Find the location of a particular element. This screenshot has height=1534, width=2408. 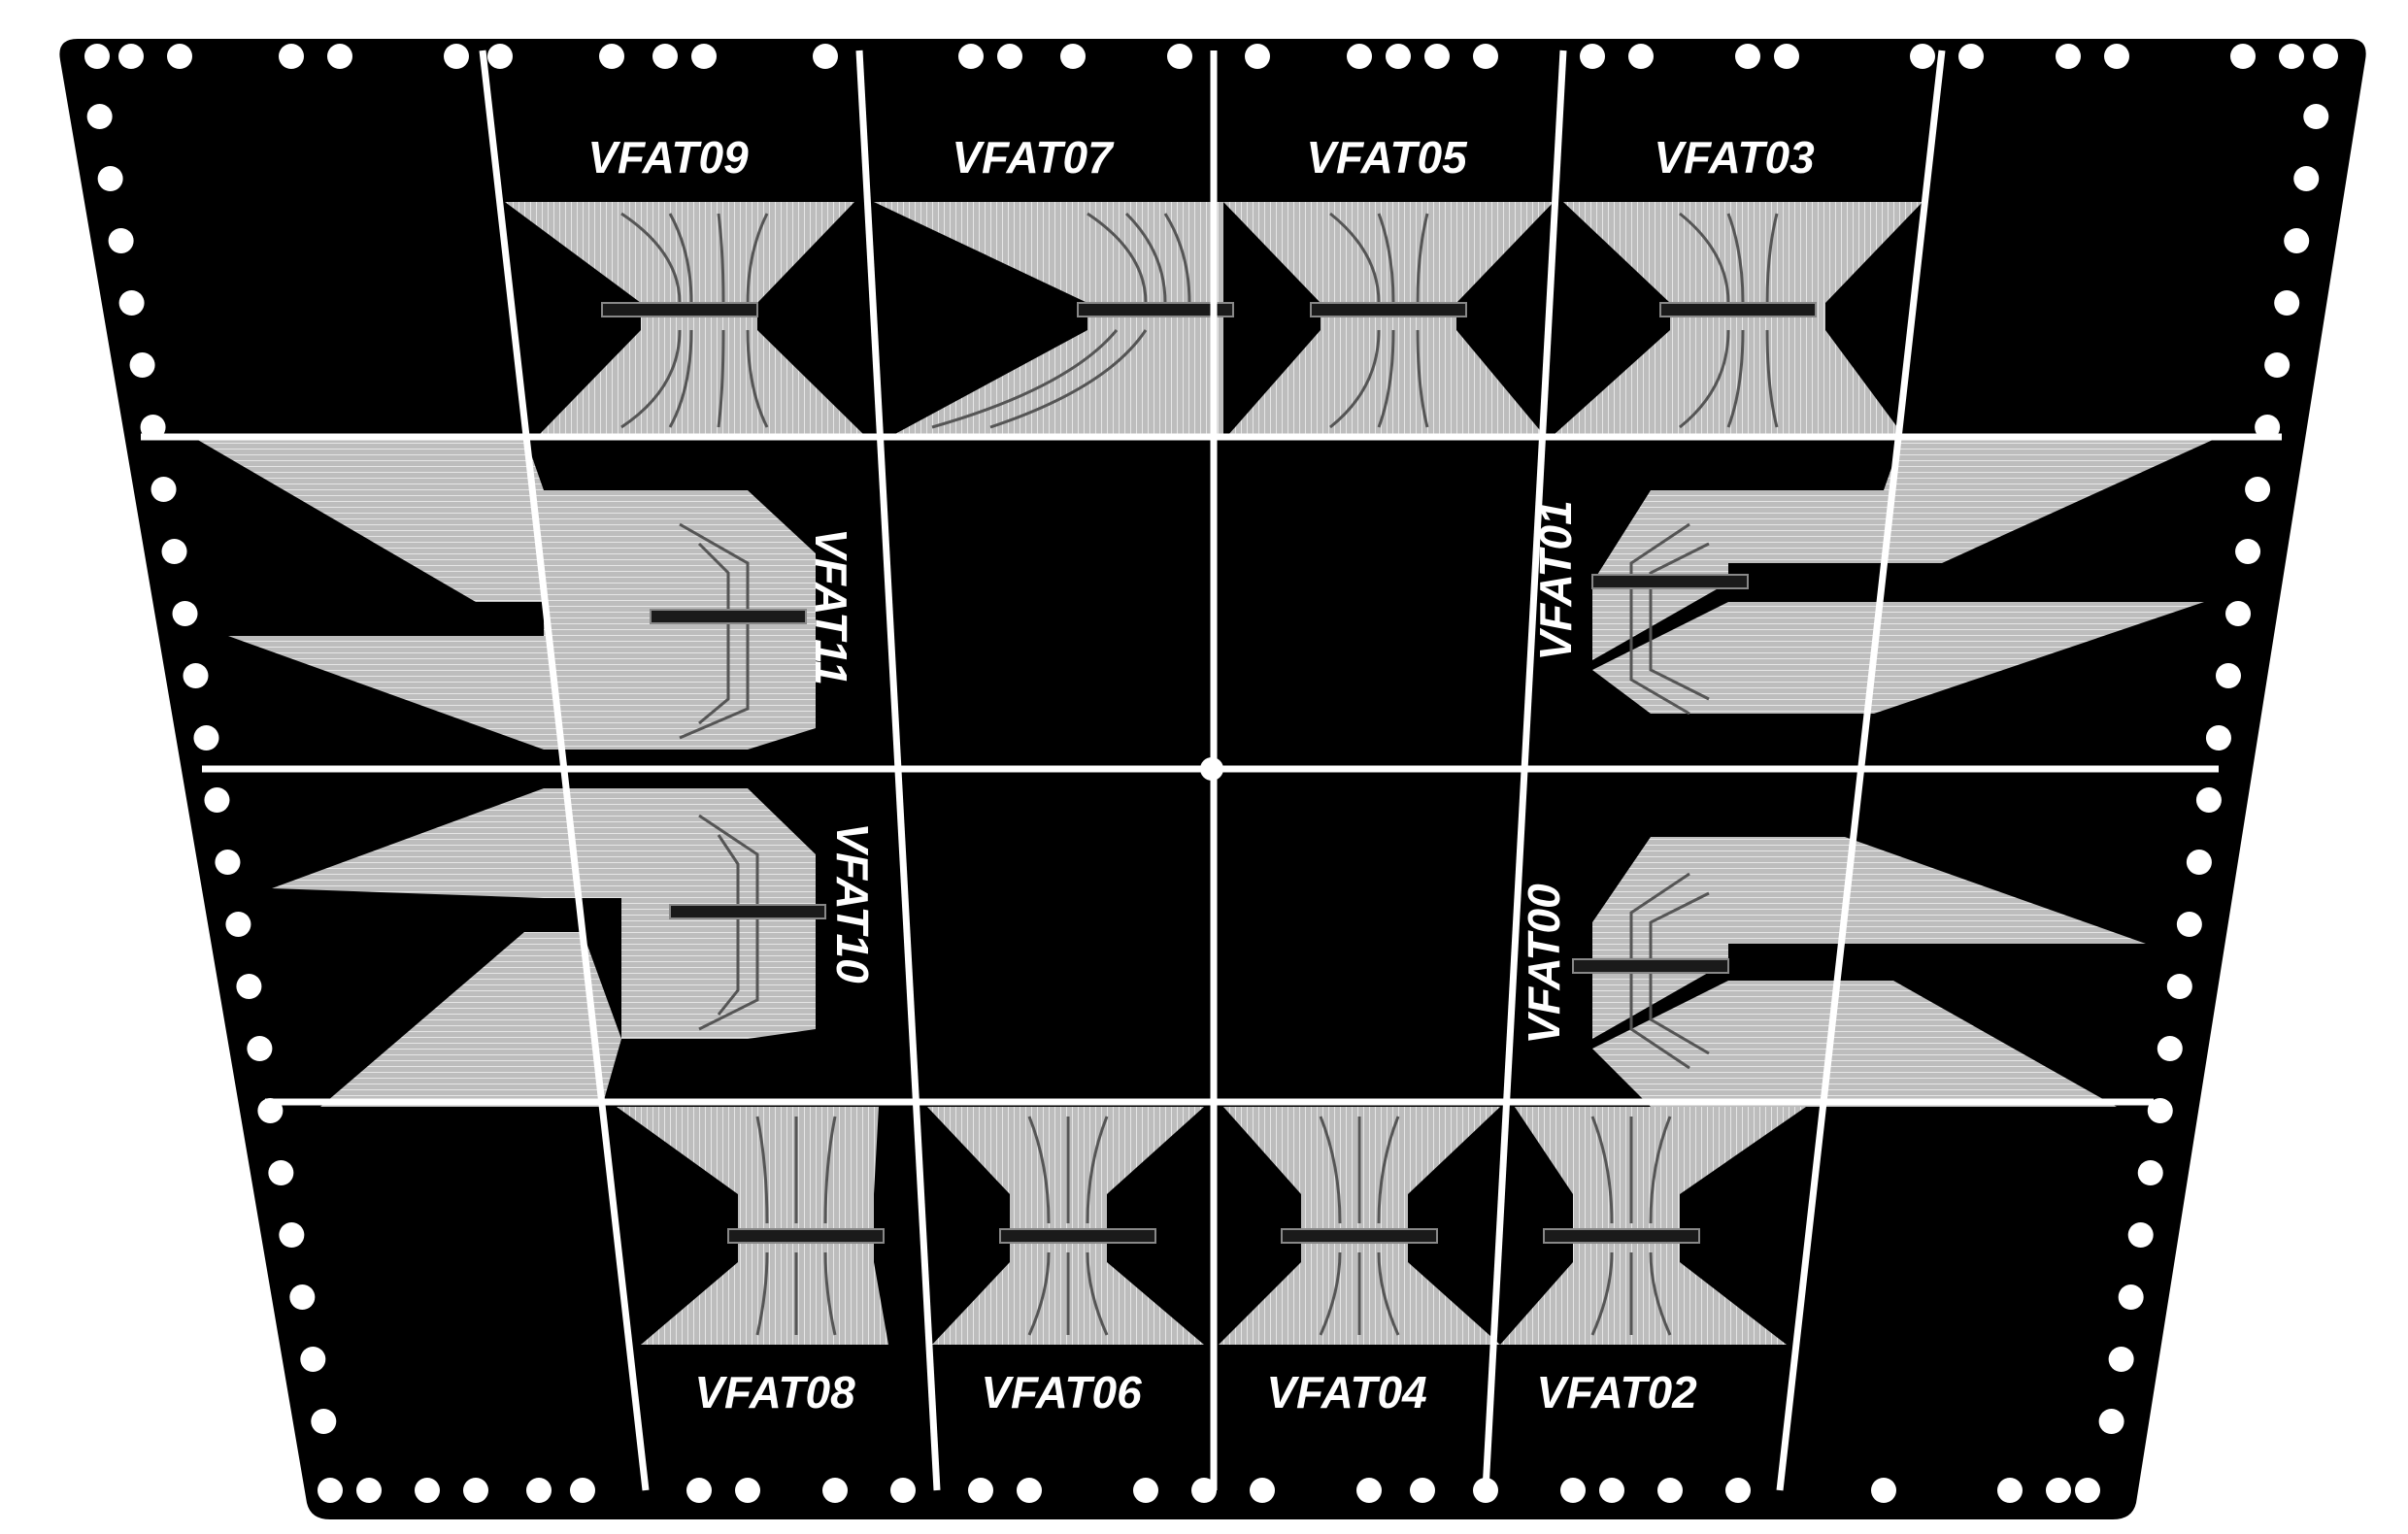

label-vfat09: VFAT09 is located at coordinates (668, 157).